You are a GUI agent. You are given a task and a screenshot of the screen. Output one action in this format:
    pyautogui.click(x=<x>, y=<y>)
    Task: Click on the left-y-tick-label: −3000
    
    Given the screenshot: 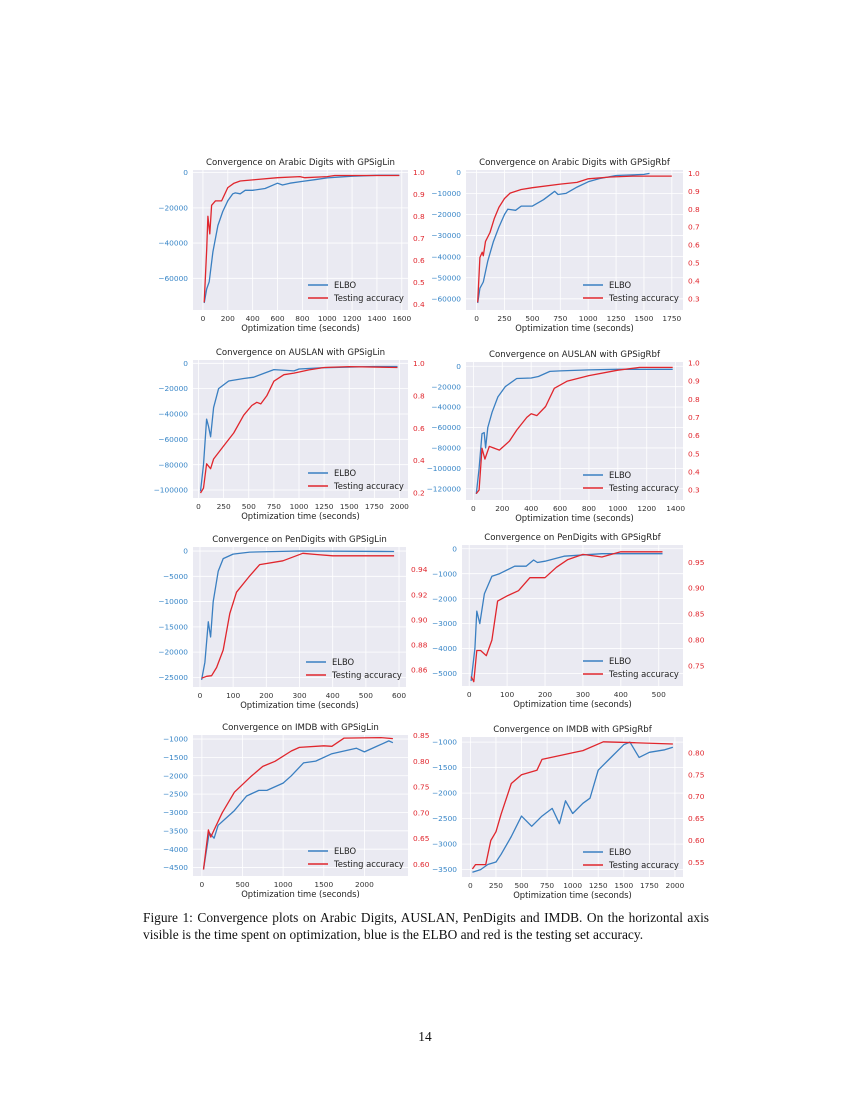 What is the action you would take?
    pyautogui.click(x=175, y=812)
    